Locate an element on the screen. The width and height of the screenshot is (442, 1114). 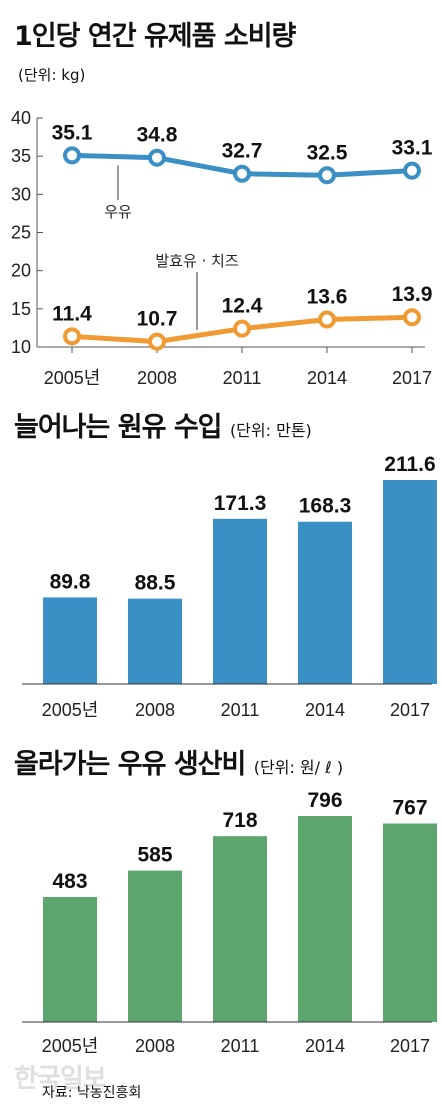
chart2-unit: (단위: 만톤) is located at coordinates (270, 430).